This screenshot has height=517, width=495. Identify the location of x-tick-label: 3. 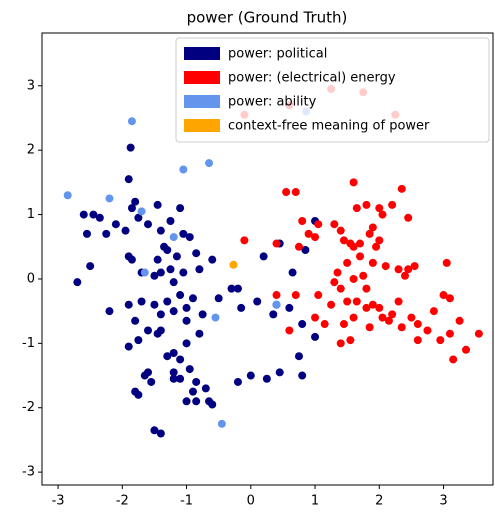
(443, 501).